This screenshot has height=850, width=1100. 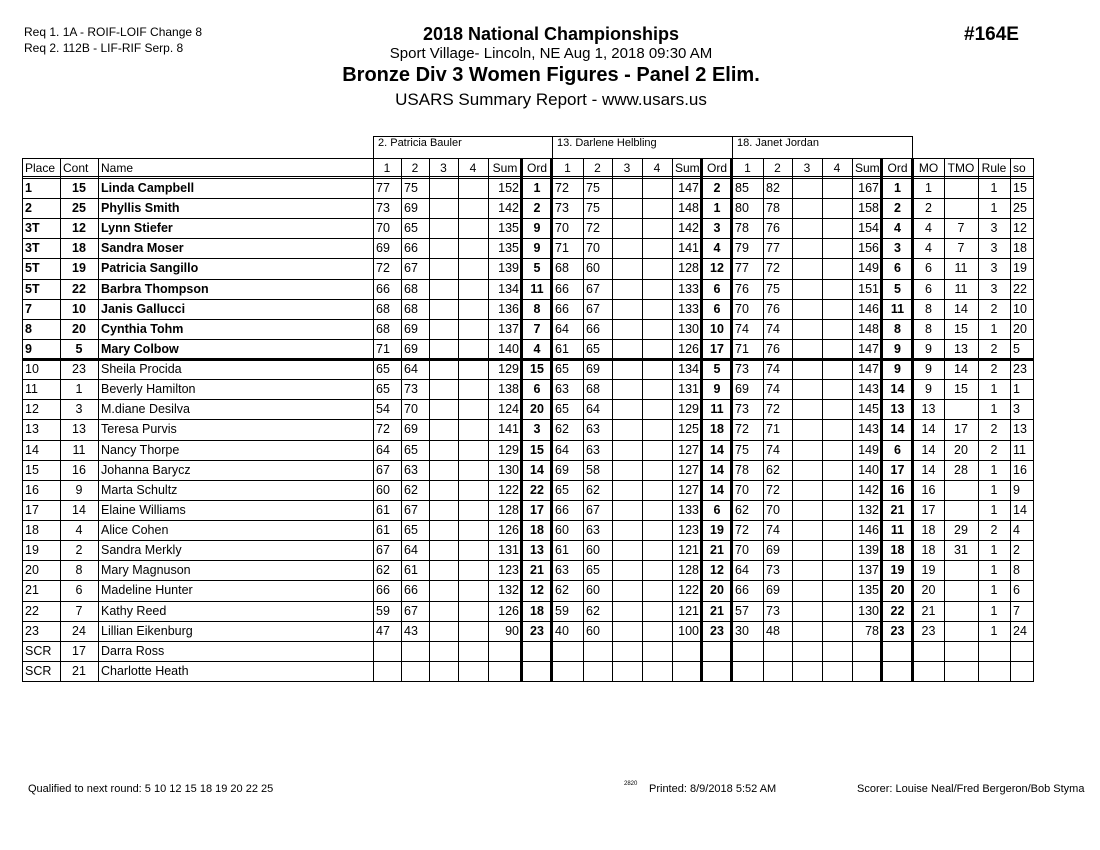 What do you see at coordinates (383, 630) in the screenshot?
I see `judge1-score-1: 47` at bounding box center [383, 630].